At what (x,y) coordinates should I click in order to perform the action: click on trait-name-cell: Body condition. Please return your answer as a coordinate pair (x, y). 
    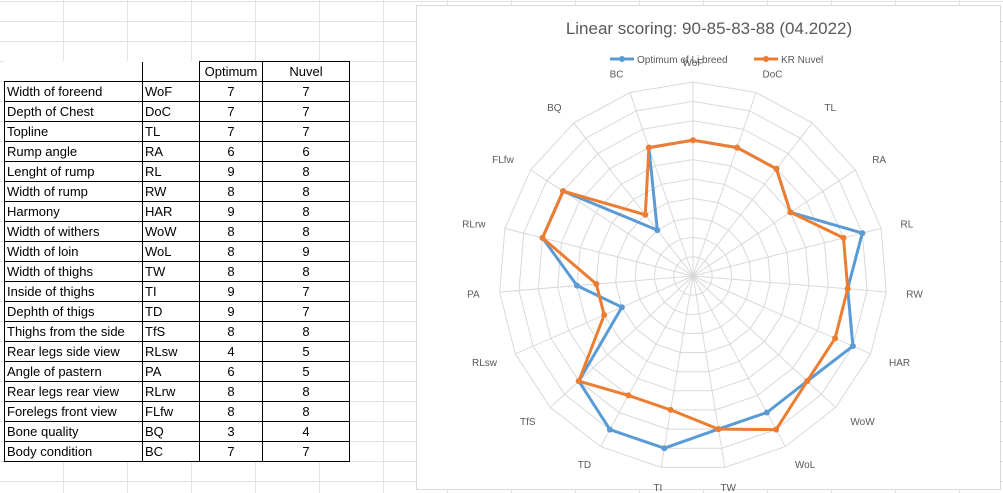
    Looking at the image, I should click on (73, 451).